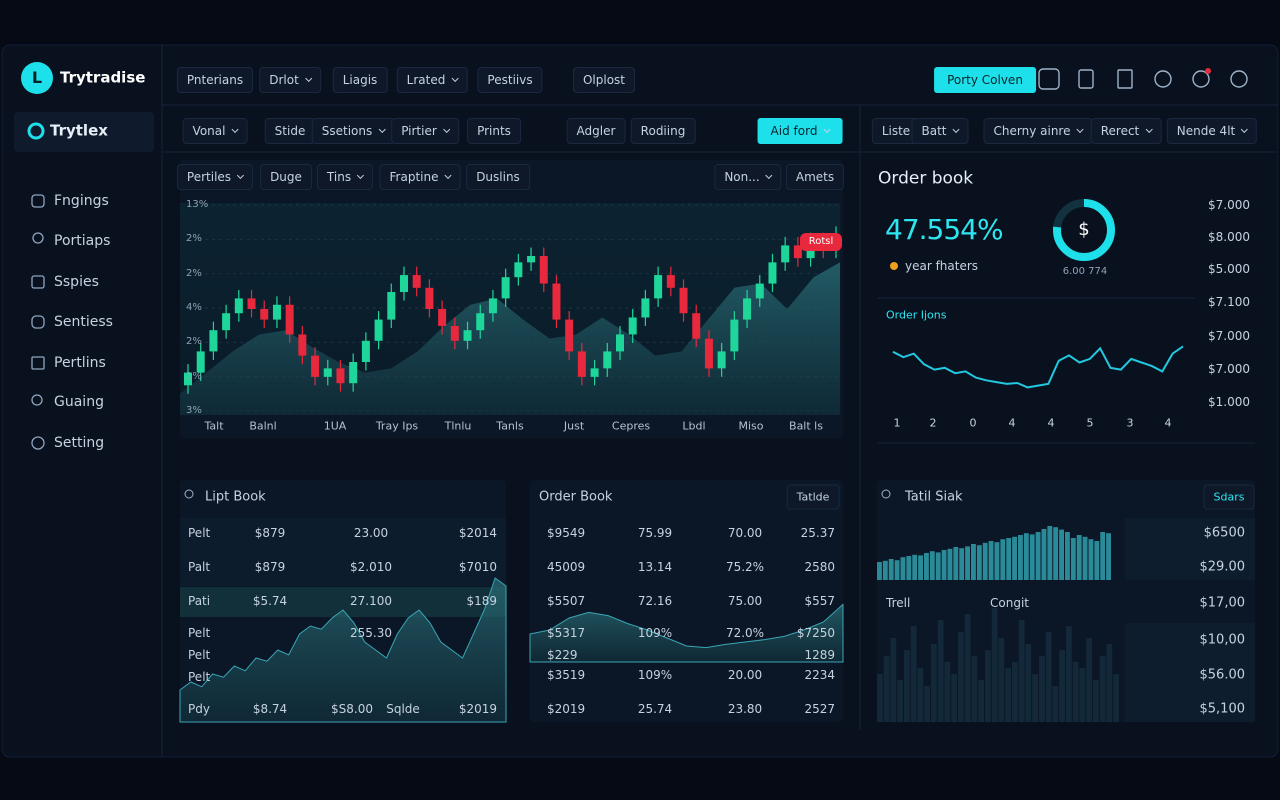 This screenshot has height=800, width=1280. I want to click on menu-item: Lrated, so click(432, 80).